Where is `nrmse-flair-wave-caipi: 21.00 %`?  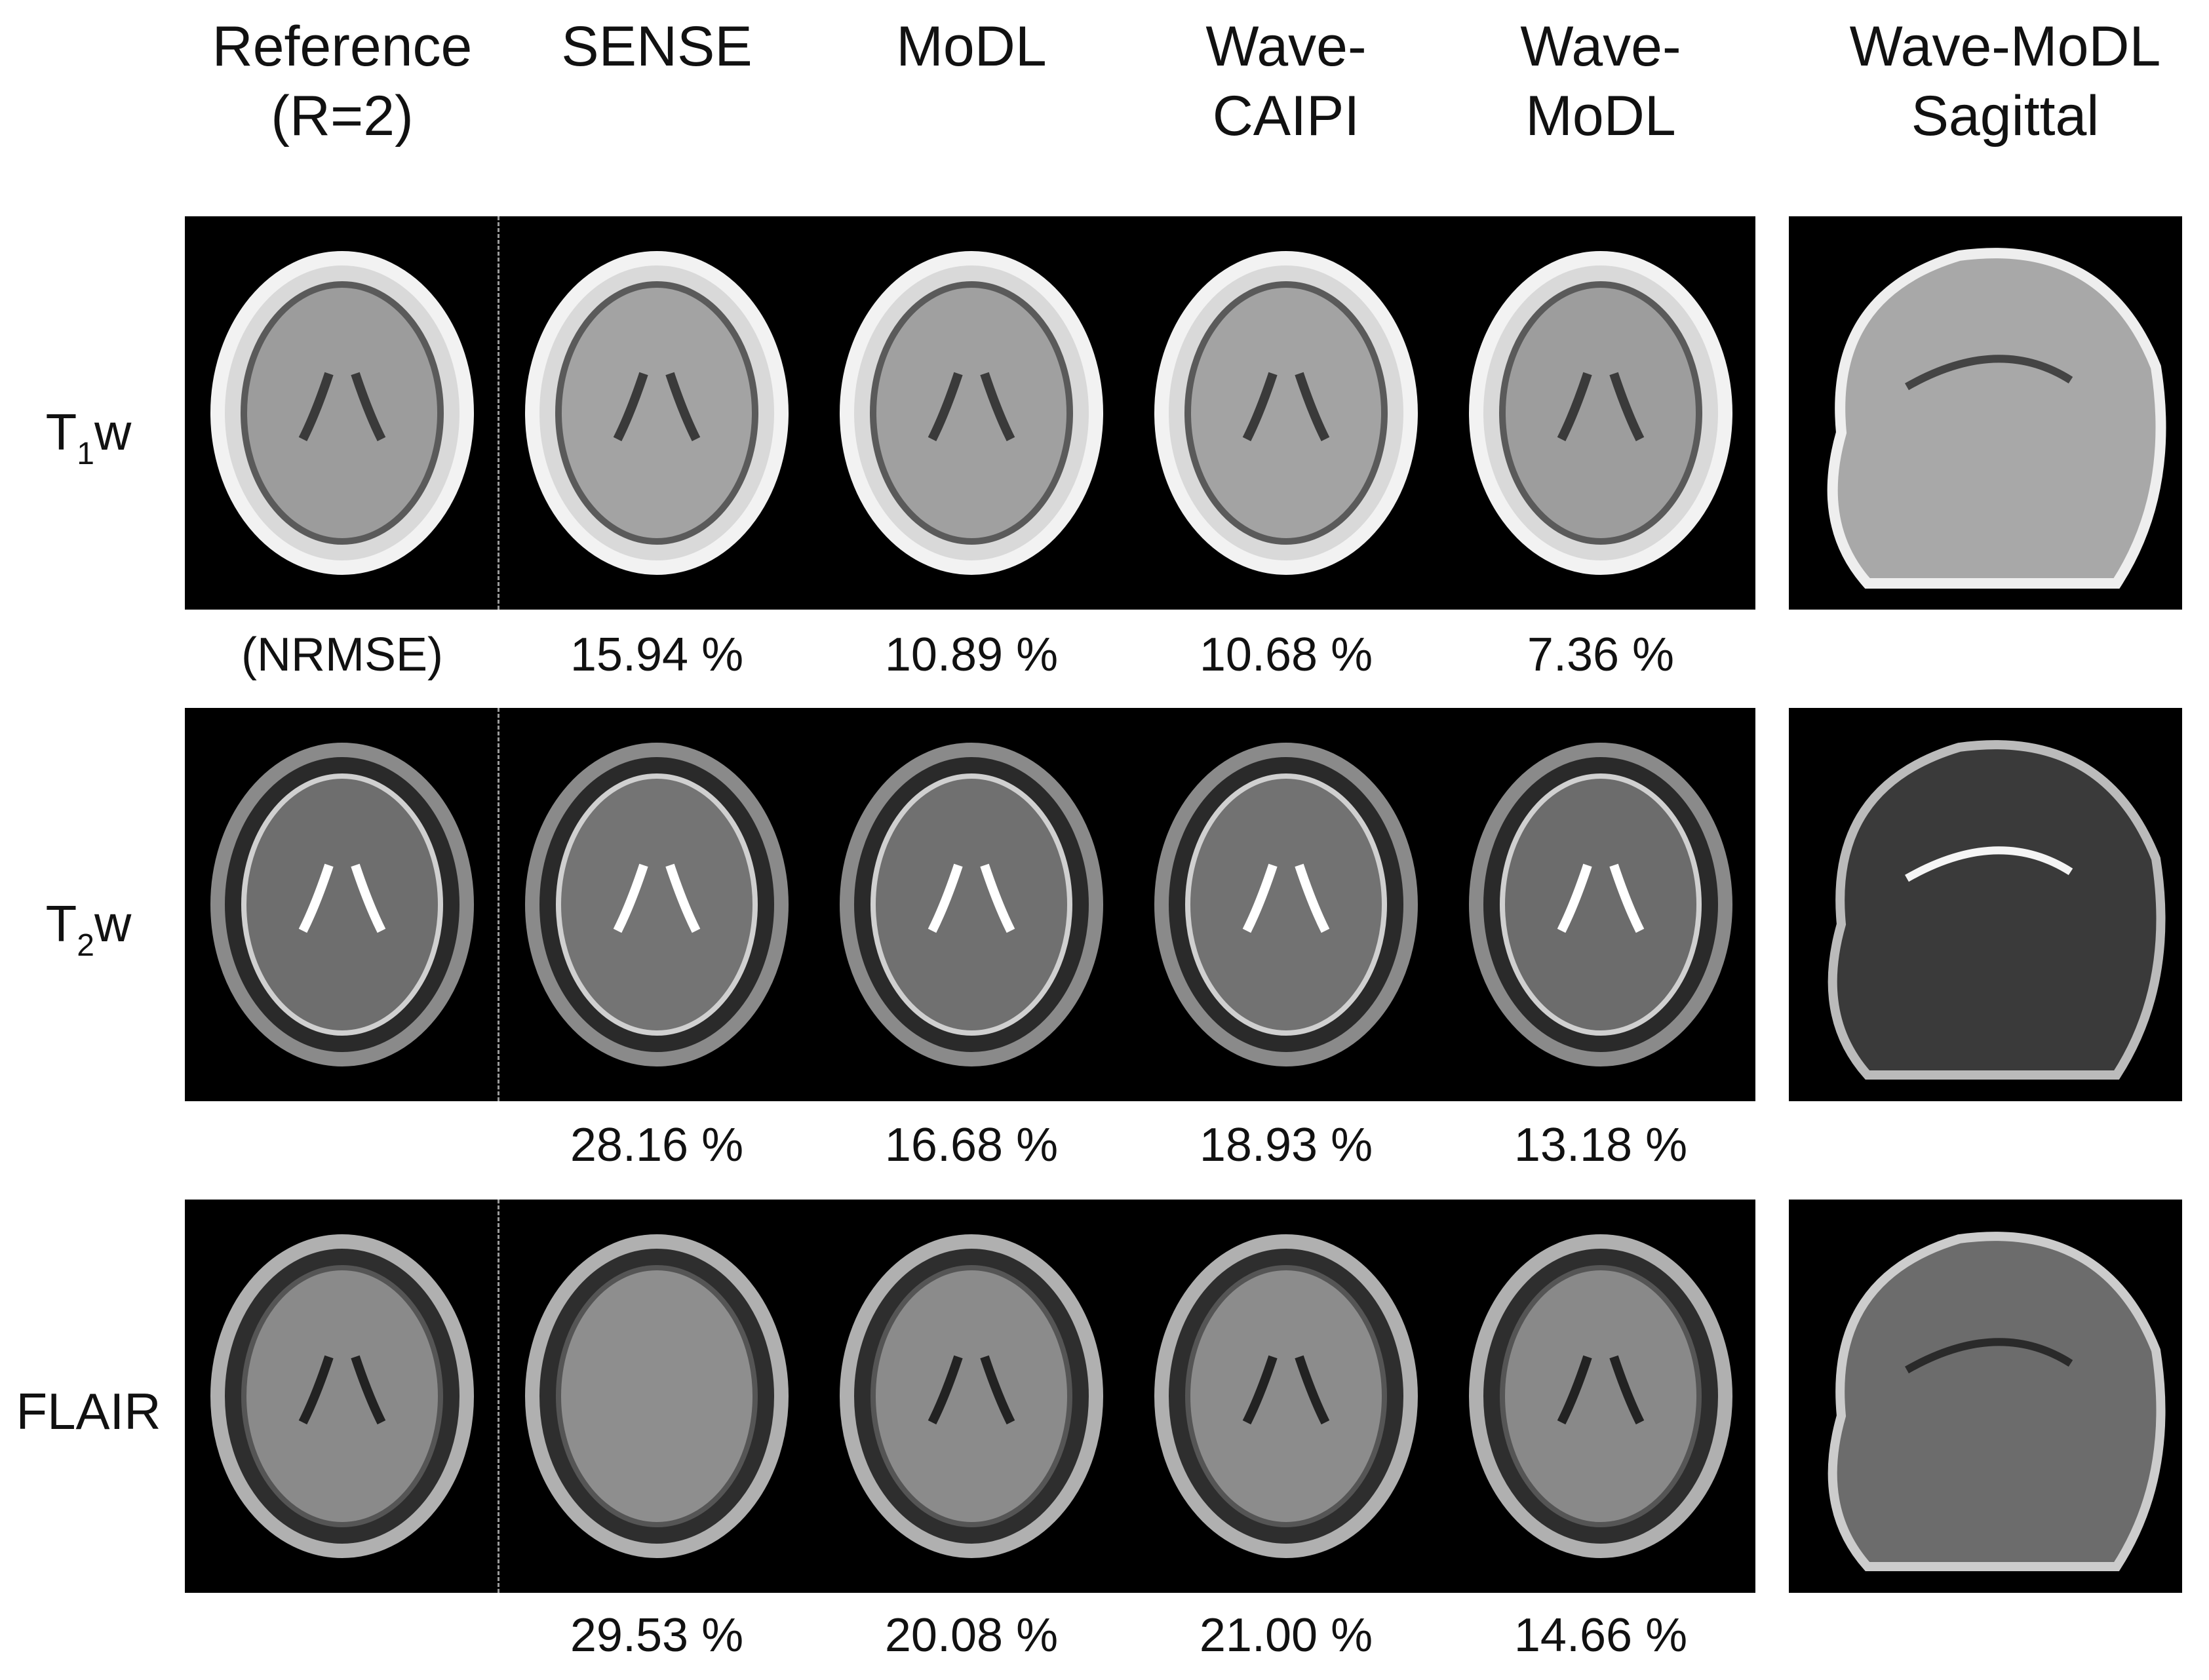 nrmse-flair-wave-caipi: 21.00 % is located at coordinates (1286, 1635).